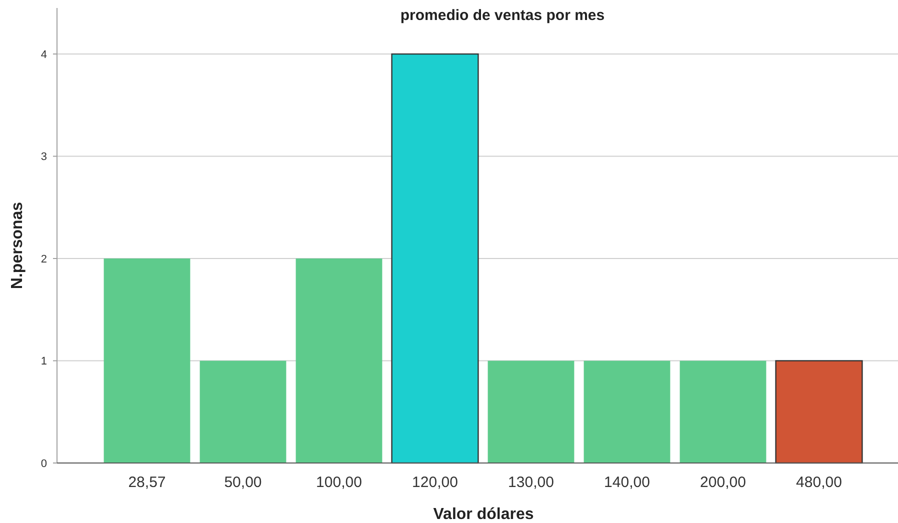 The image size is (898, 523). What do you see at coordinates (43, 54) in the screenshot?
I see `y-tick-label: 4` at bounding box center [43, 54].